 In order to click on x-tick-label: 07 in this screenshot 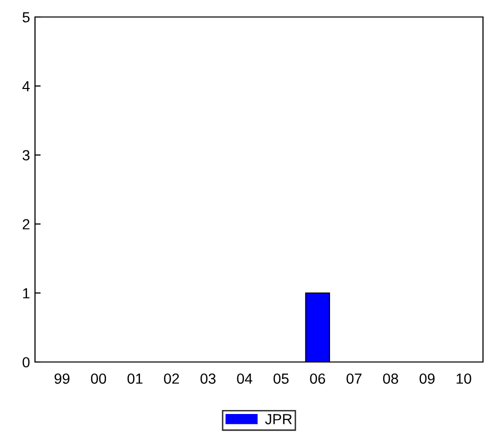, I will do `click(354, 378)`.